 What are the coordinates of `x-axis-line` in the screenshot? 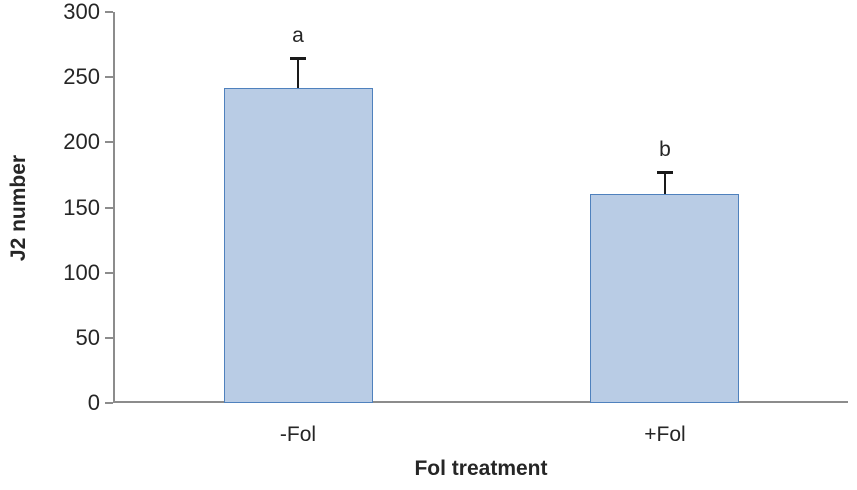 It's located at (480, 402).